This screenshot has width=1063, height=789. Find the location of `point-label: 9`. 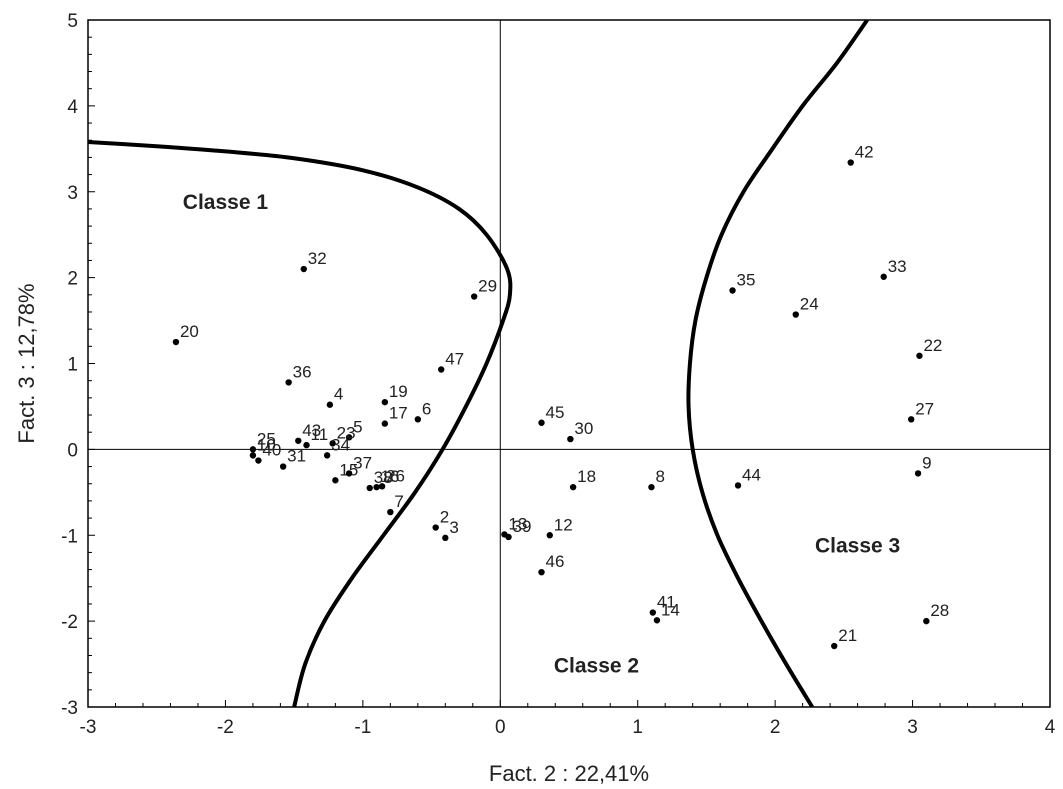

point-label: 9 is located at coordinates (926, 462).